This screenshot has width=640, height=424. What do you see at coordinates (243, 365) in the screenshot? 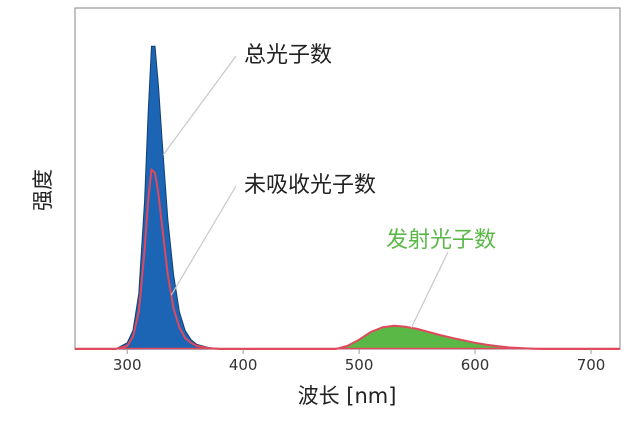
I see `x-tick-label: 400` at bounding box center [243, 365].